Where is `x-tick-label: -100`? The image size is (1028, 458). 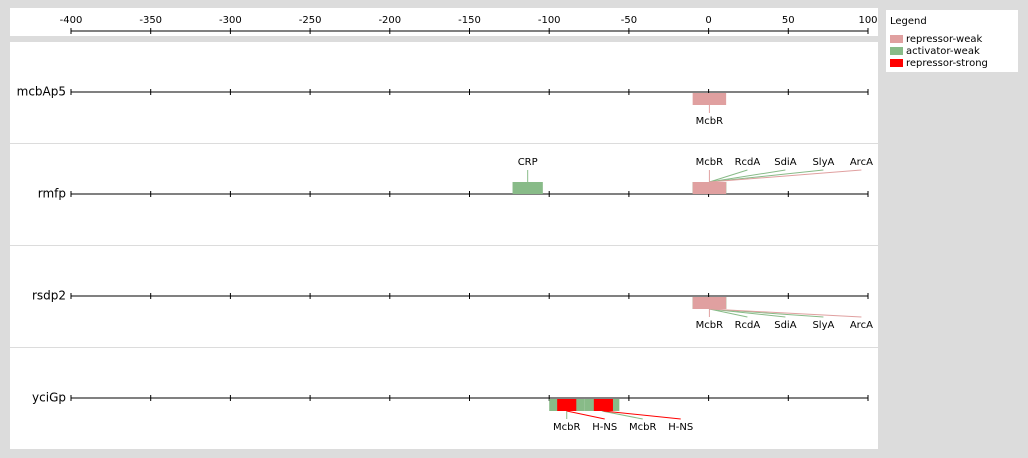 x-tick-label: -100 is located at coordinates (549, 20).